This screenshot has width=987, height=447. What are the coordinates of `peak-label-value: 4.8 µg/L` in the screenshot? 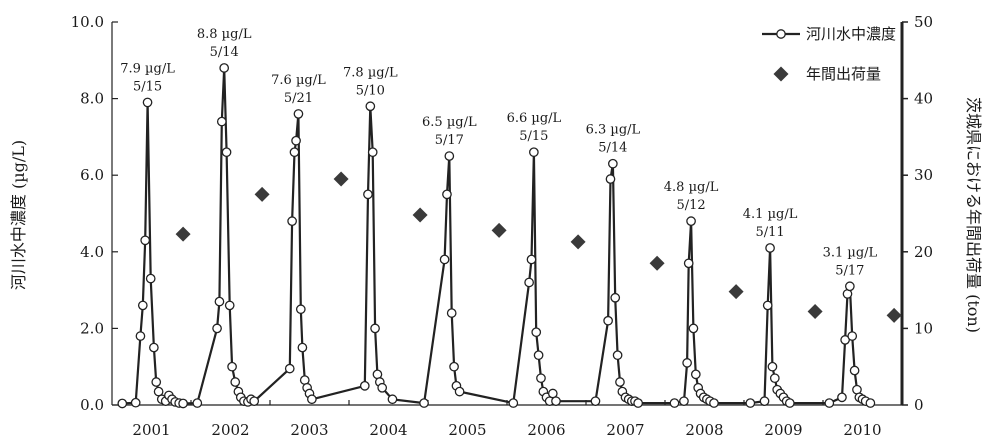 It's located at (691, 187).